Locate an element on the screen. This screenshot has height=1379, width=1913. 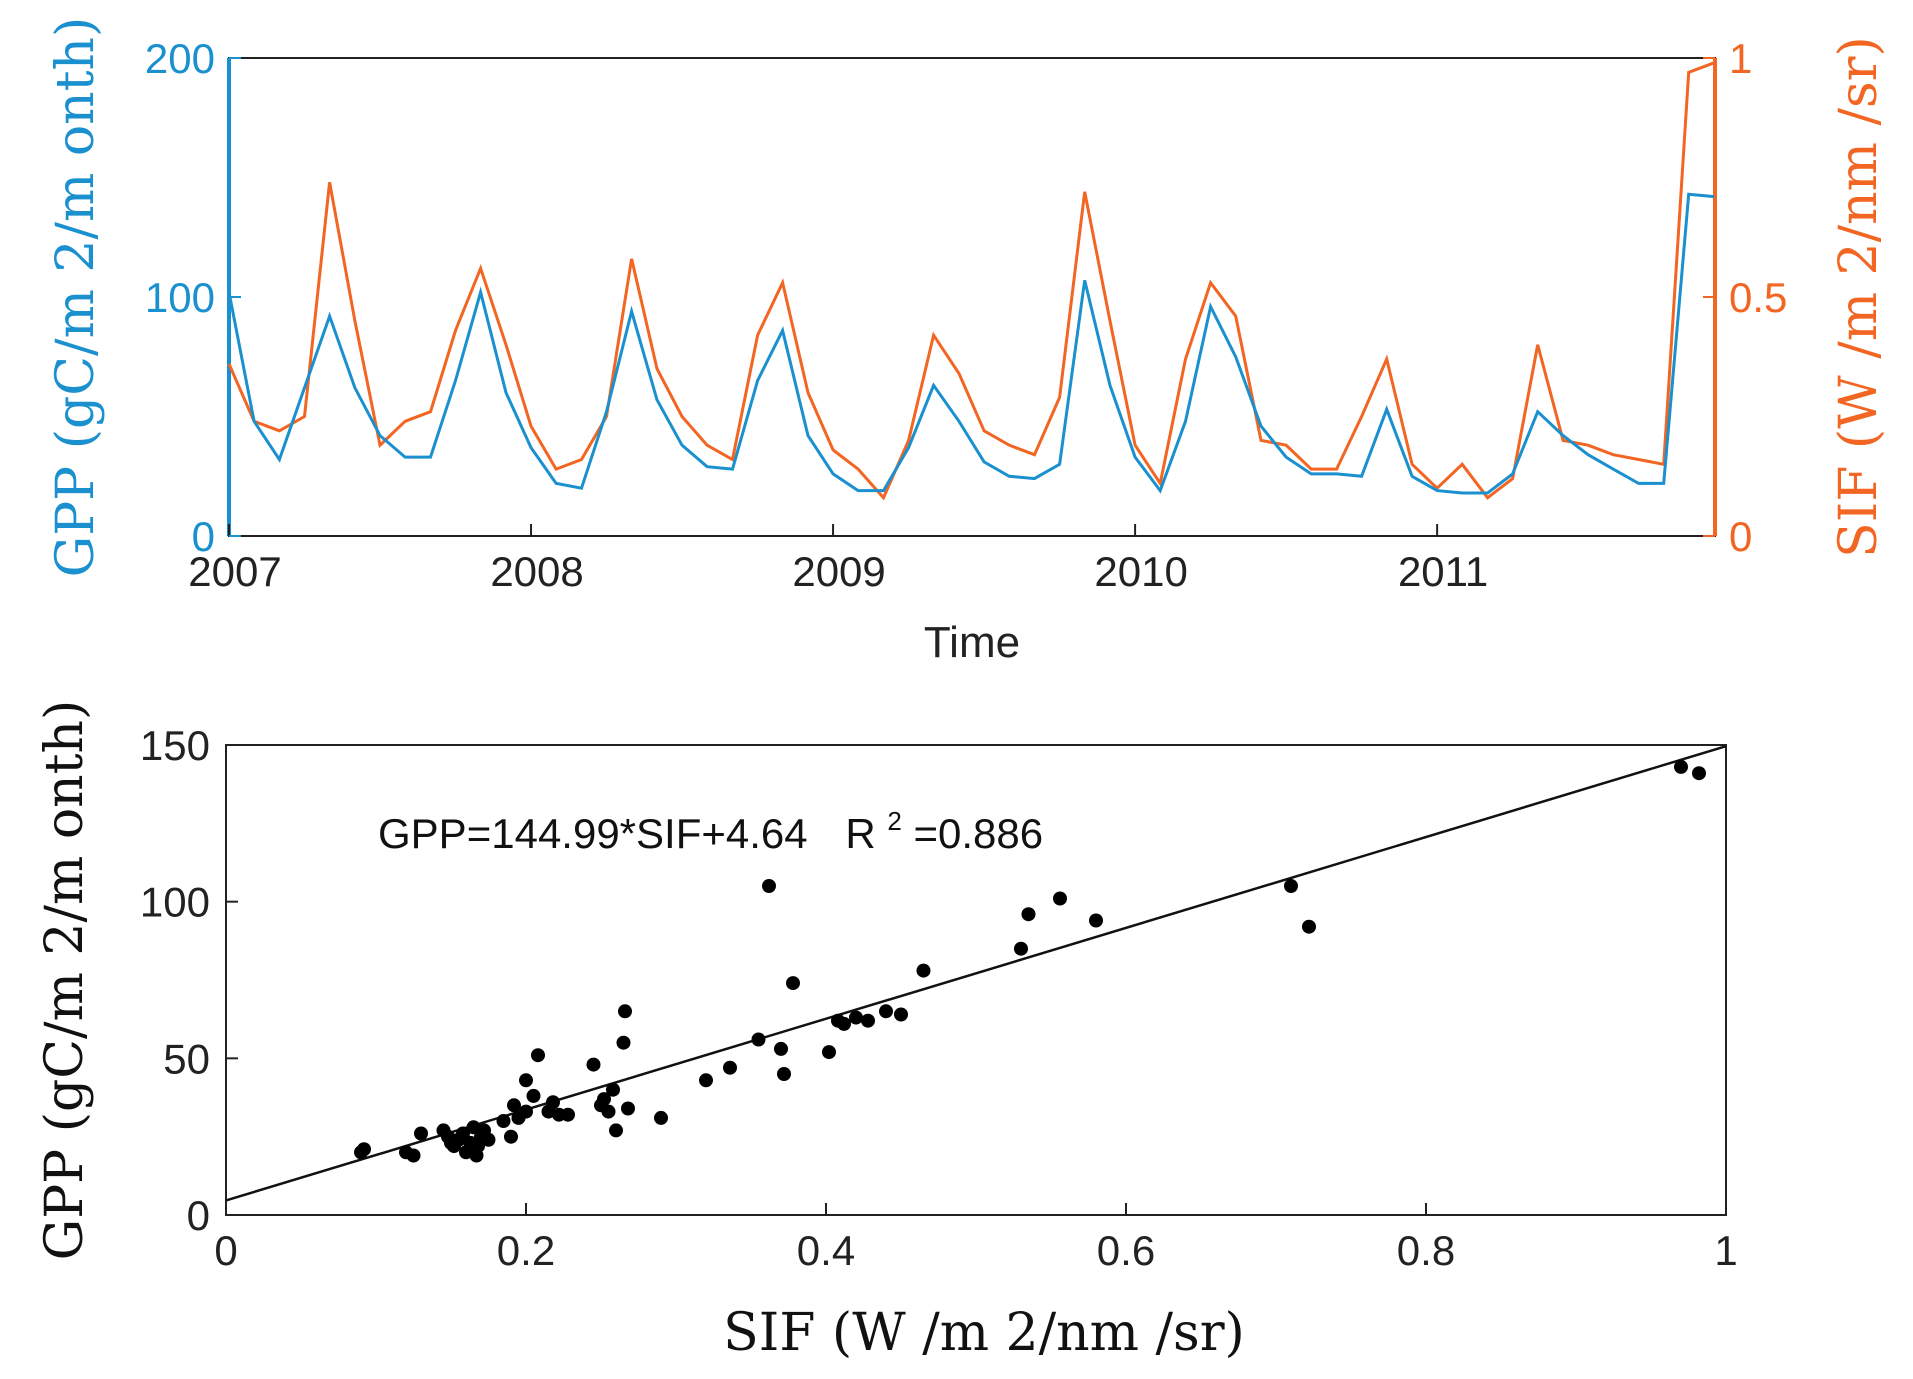
timeseries-right-y-tick-label: 0 is located at coordinates (1740, 536).